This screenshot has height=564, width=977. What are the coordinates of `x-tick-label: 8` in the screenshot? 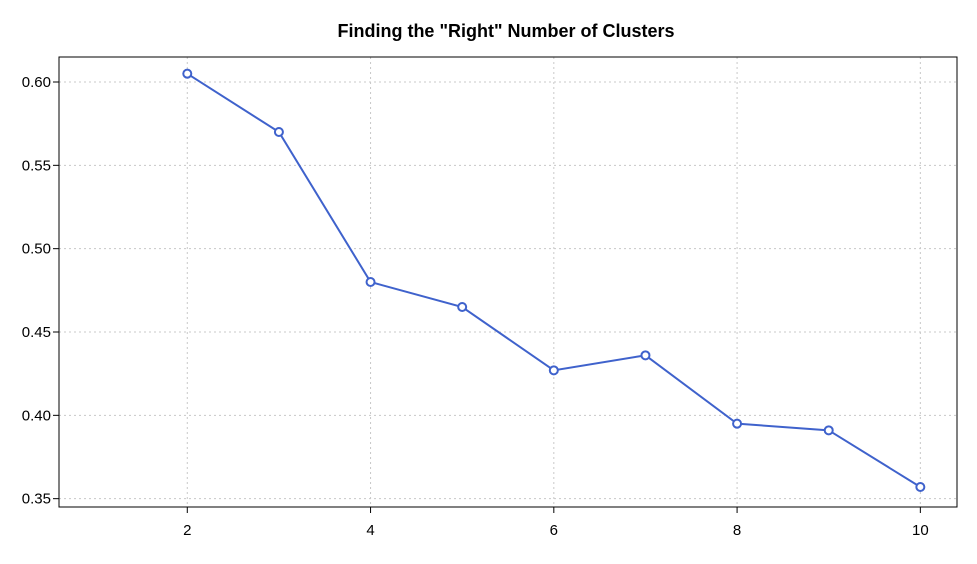 It's located at (737, 530).